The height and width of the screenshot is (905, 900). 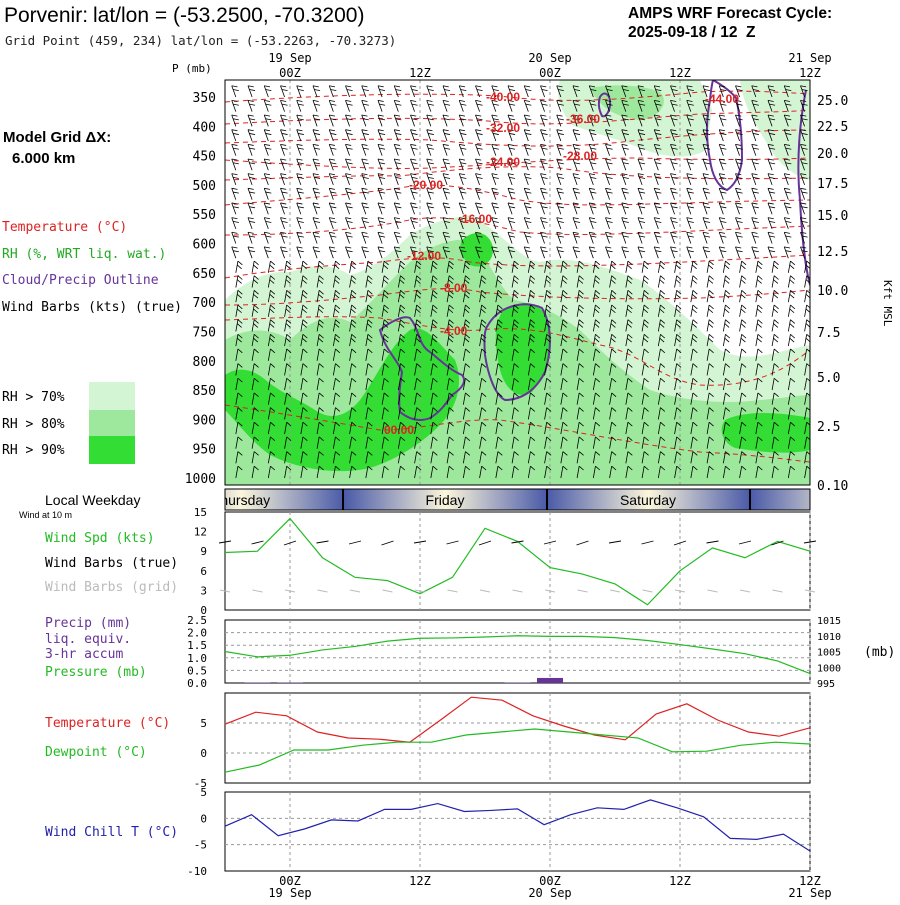 I want to click on legend-wind-barbs-true: Wind Barbs (true), so click(x=111, y=563).